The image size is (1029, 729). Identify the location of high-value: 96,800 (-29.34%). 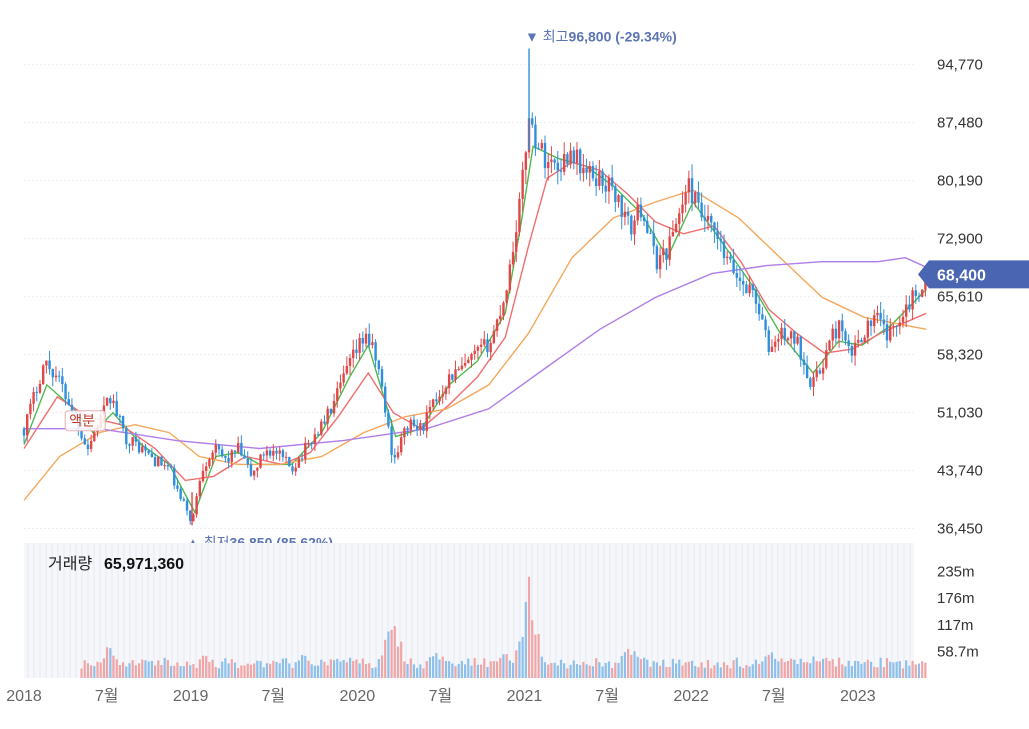
(623, 37).